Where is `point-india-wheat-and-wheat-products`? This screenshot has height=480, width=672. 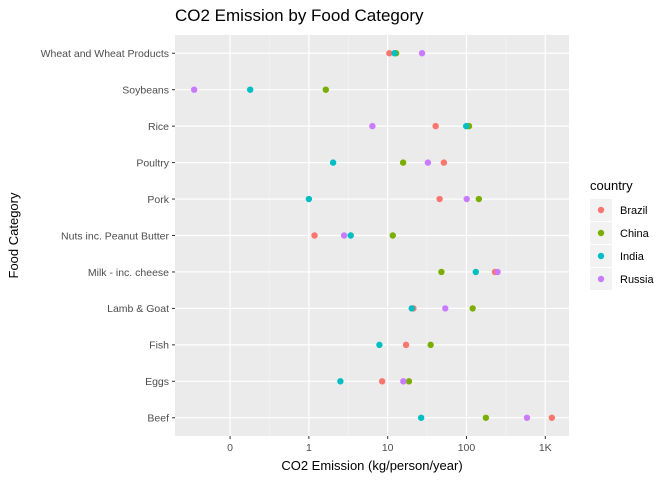 point-india-wheat-and-wheat-products is located at coordinates (394, 53).